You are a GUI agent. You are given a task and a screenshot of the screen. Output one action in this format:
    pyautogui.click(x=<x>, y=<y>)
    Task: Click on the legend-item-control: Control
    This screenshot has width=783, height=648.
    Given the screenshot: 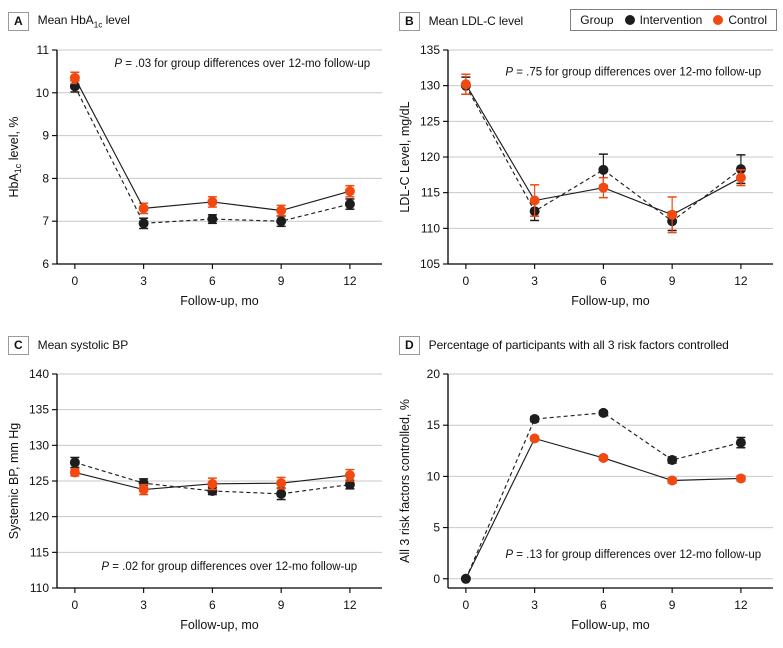 What is the action you would take?
    pyautogui.click(x=740, y=20)
    